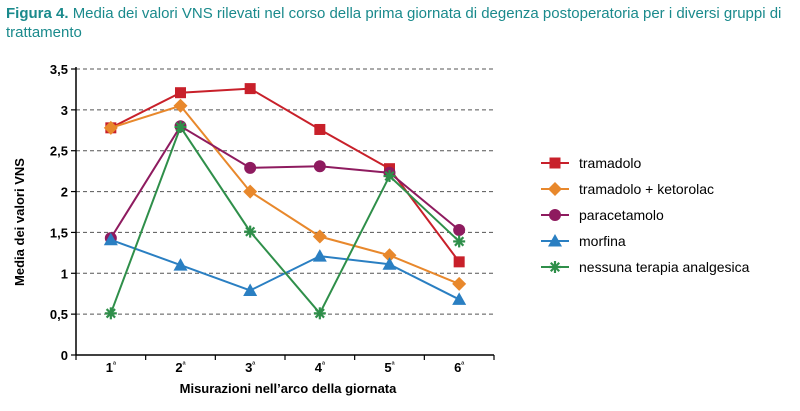  I want to click on figure-label: Figura 4., so click(37, 13).